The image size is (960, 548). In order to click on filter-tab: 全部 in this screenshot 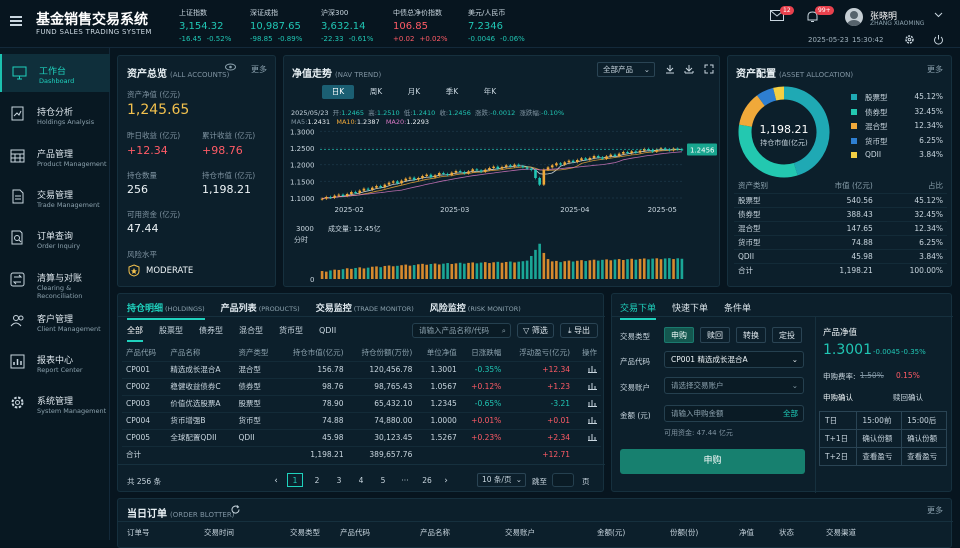, I will do `click(135, 333)`.